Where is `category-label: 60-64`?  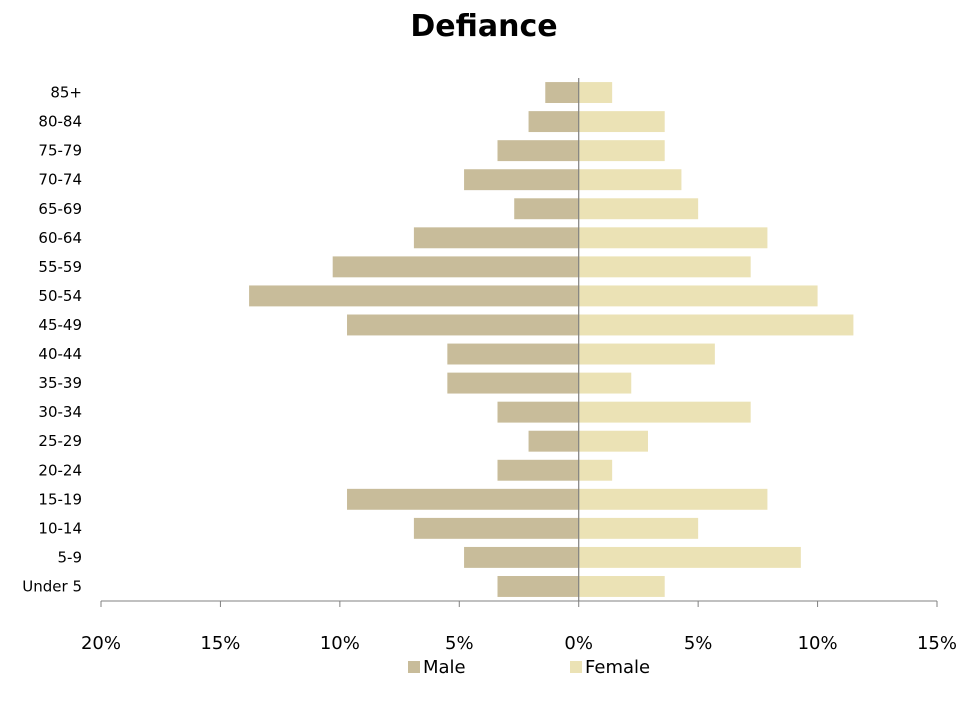 category-label: 60-64 is located at coordinates (60, 238).